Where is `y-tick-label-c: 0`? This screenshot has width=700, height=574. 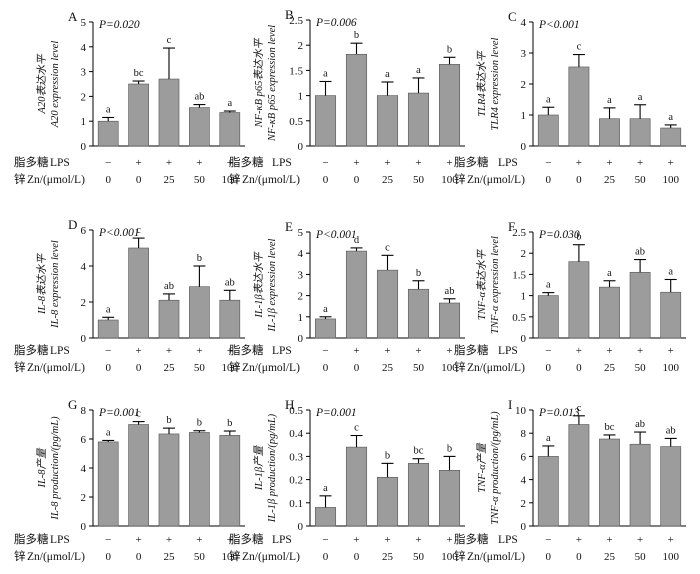
y-tick-label-c: 0 is located at coordinates (524, 147).